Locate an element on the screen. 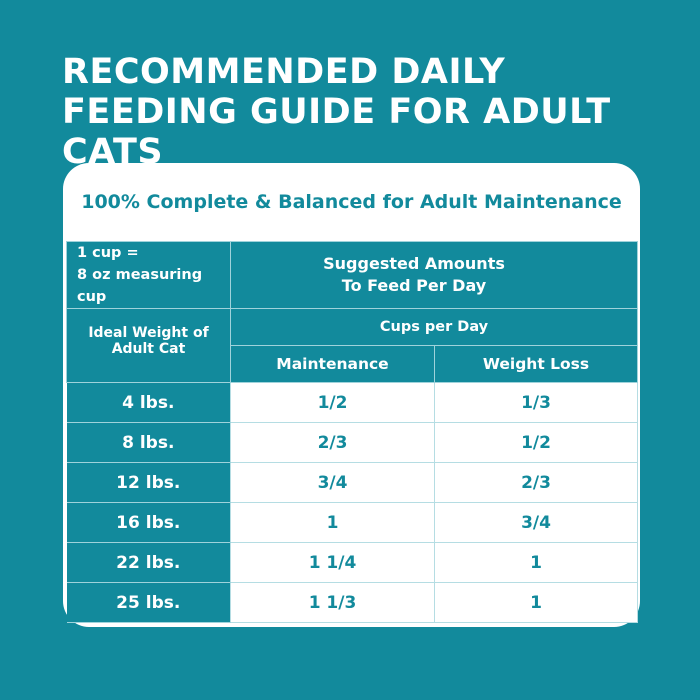 The image size is (700, 700). weight-cell: 16 lbs. is located at coordinates (148, 522).